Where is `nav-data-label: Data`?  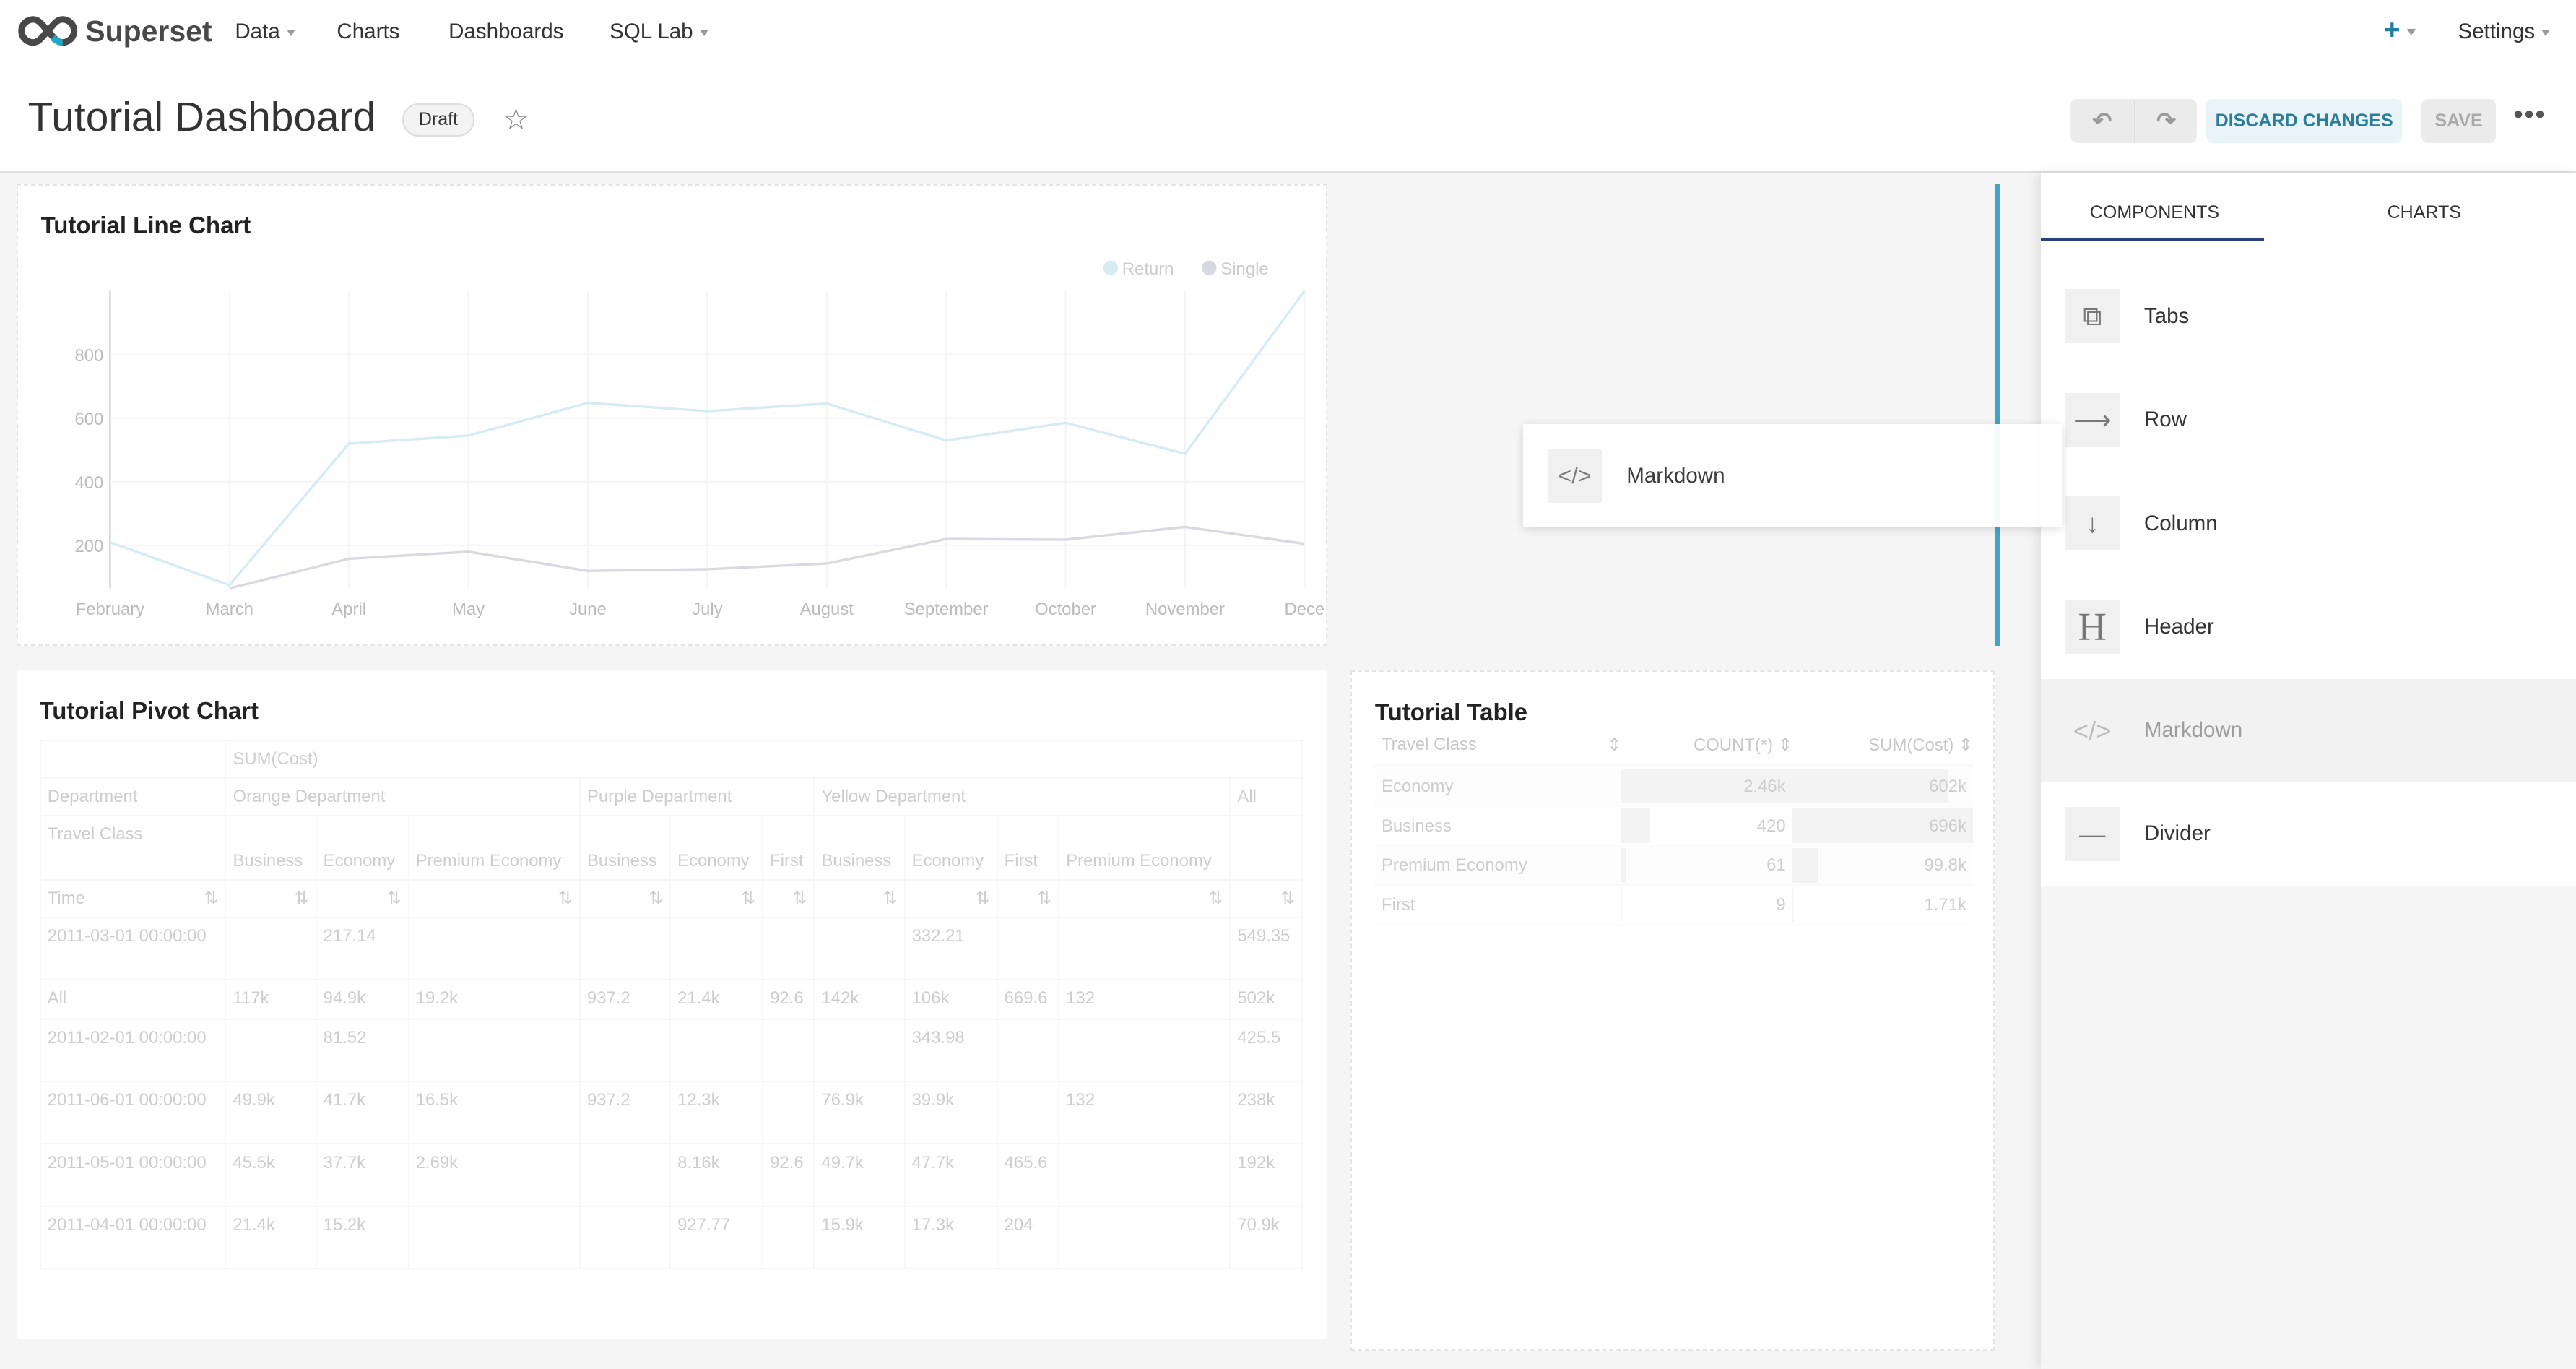 nav-data-label: Data is located at coordinates (257, 32).